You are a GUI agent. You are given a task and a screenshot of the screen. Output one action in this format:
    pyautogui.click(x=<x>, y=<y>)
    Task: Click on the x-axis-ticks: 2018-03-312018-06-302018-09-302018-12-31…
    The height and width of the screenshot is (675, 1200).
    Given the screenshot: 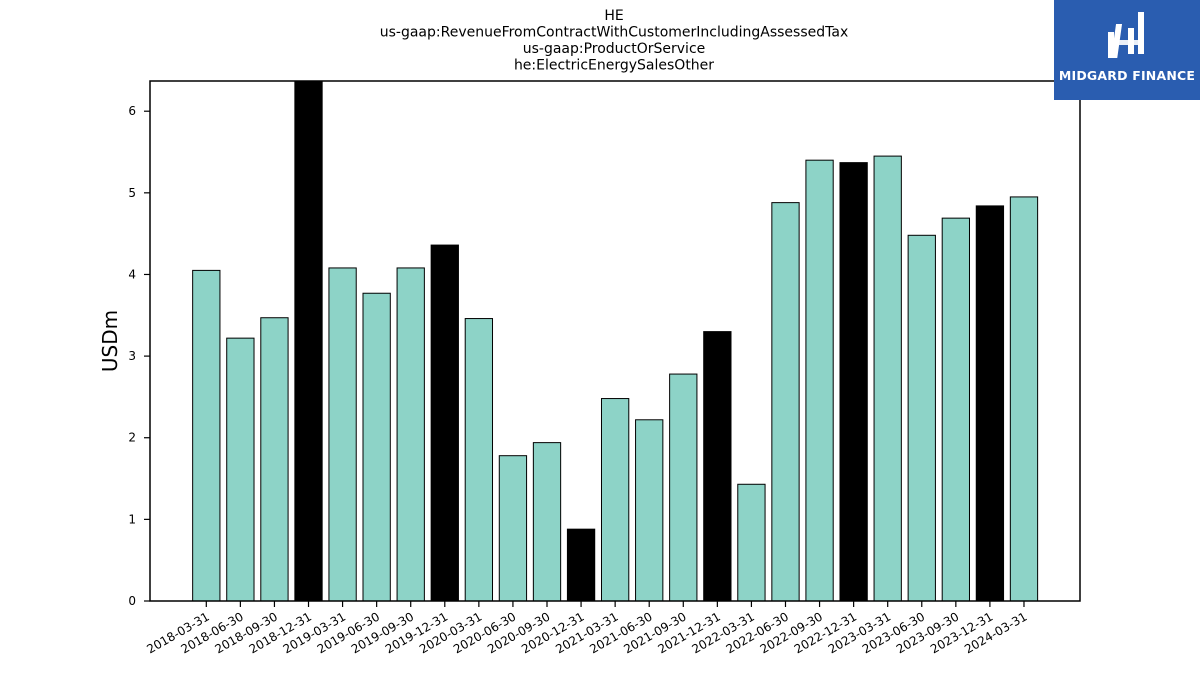 What is the action you would take?
    pyautogui.click(x=586, y=628)
    